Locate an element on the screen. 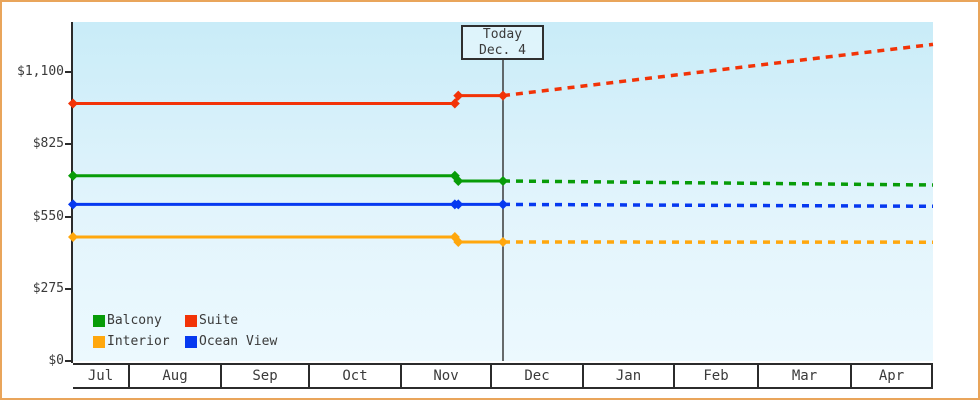 The height and width of the screenshot is (400, 980). month-cell-oct: Oct is located at coordinates (356, 376).